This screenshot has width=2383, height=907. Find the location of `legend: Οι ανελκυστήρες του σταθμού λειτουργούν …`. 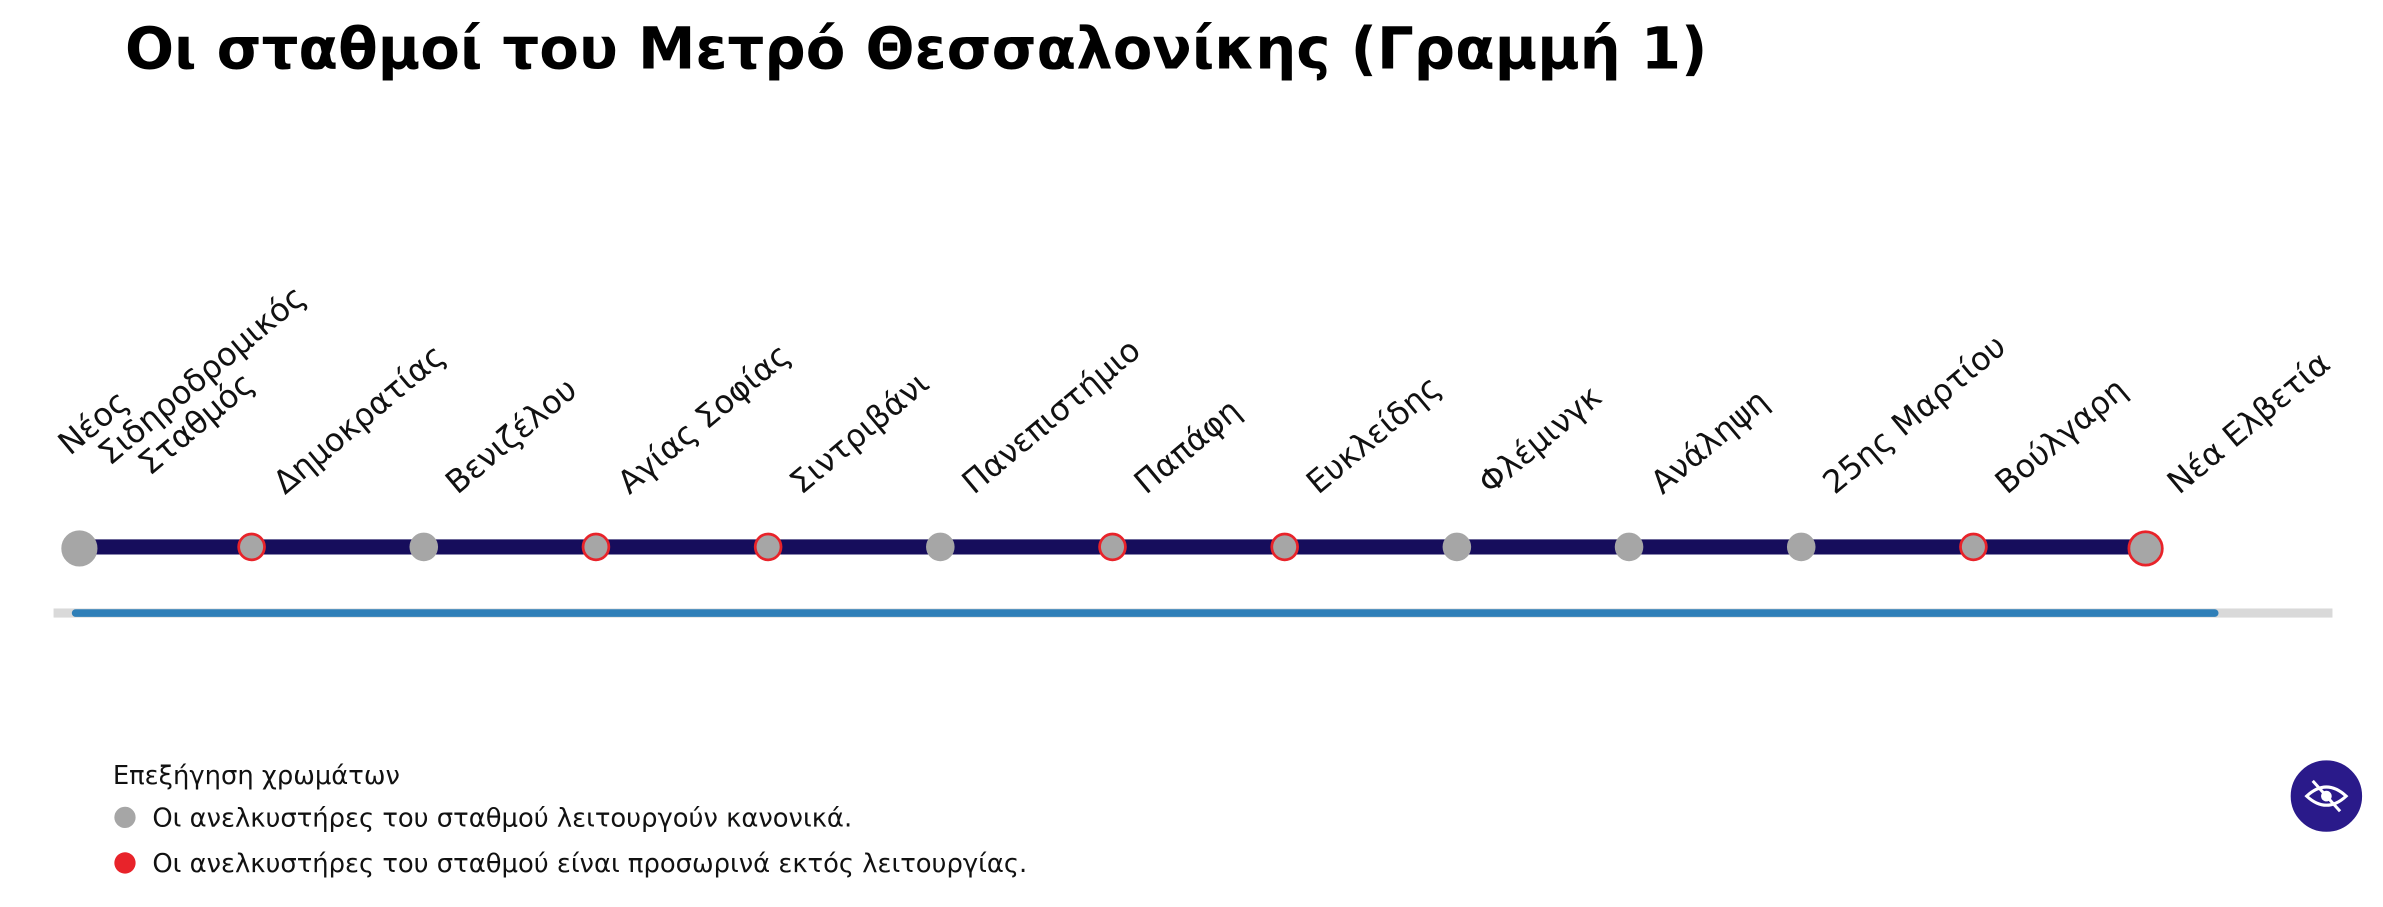

legend: Οι ανελκυστήρες του σταθμού λειτουργούν … is located at coordinates (570, 841).